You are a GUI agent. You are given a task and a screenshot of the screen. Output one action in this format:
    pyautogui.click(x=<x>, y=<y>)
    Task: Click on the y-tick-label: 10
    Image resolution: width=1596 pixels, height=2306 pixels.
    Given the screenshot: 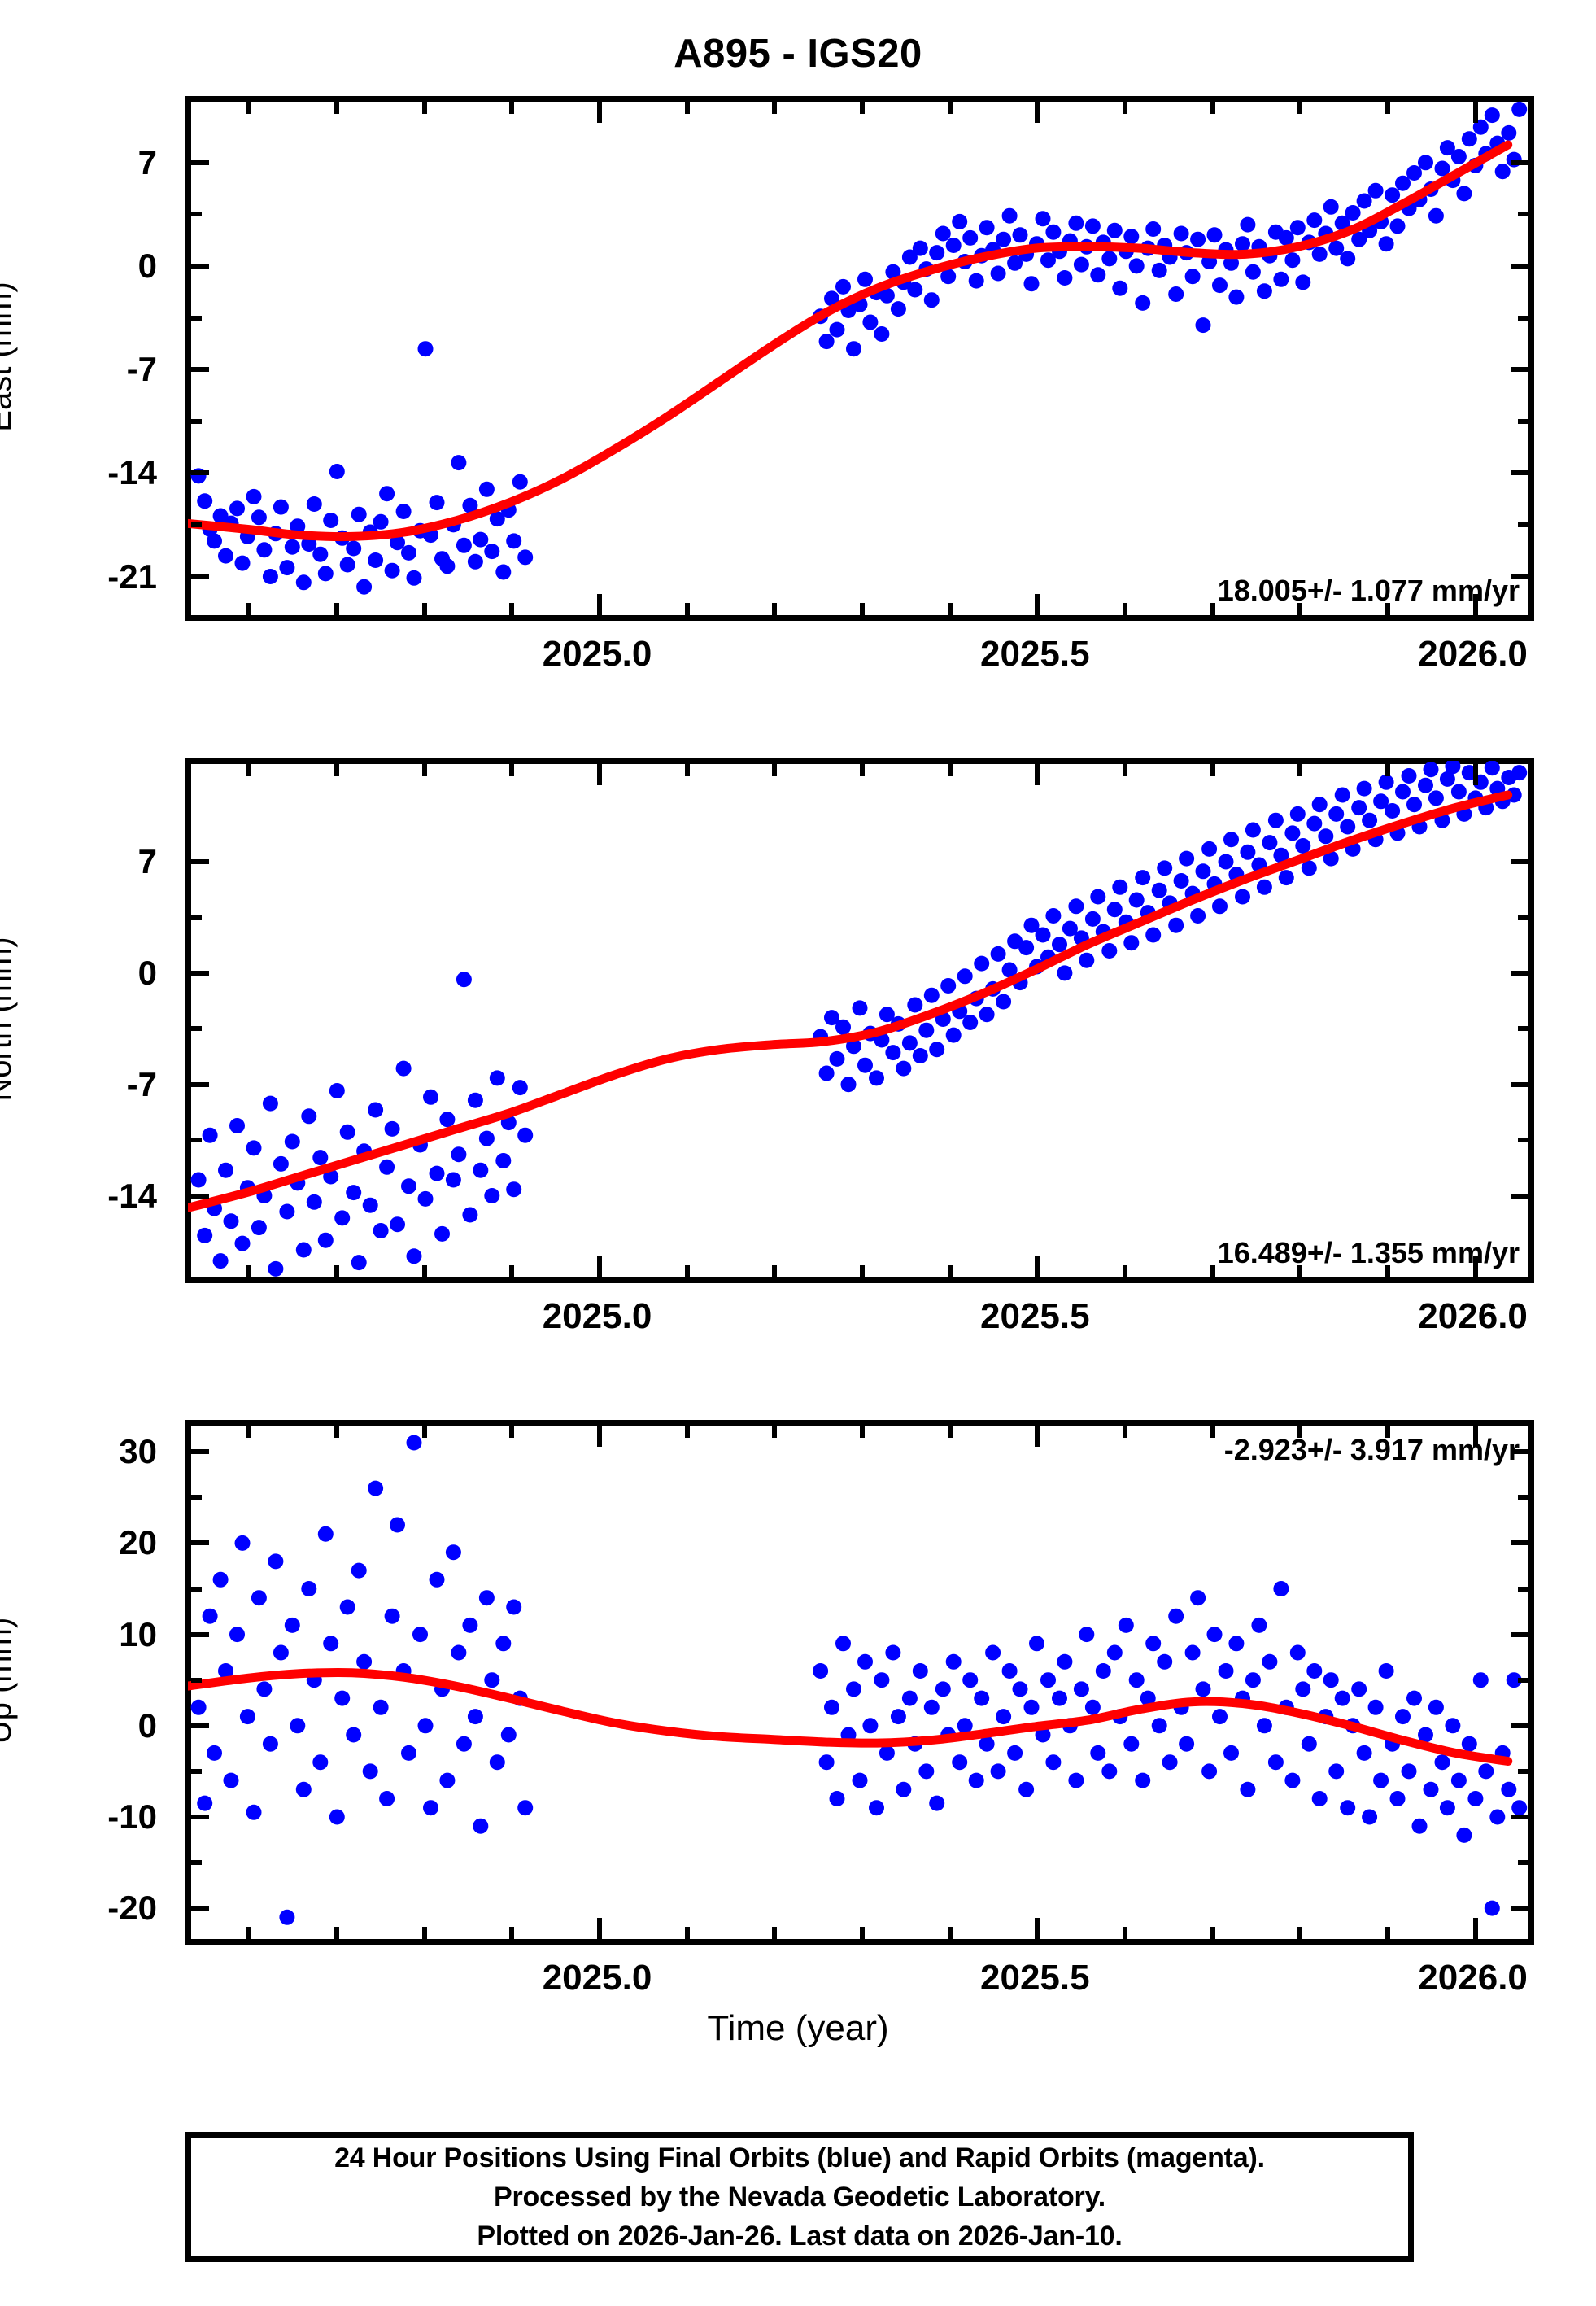 What is the action you would take?
    pyautogui.click(x=138, y=1633)
    